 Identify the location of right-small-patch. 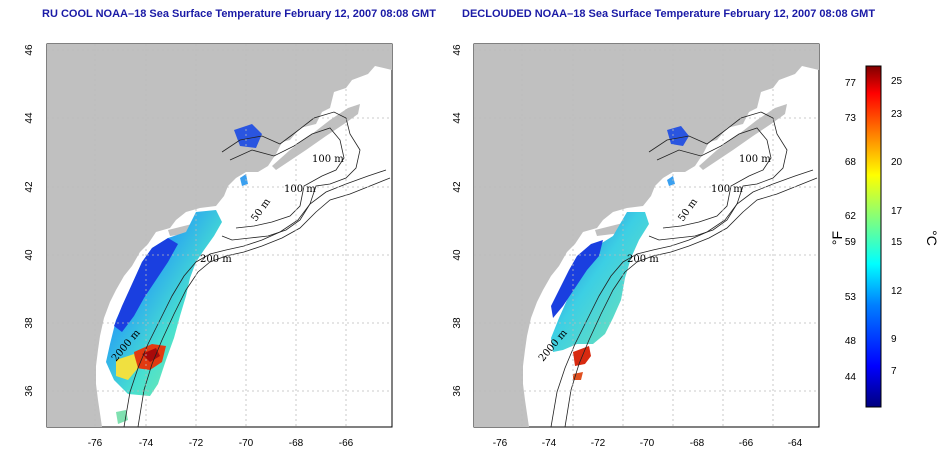
(671, 181).